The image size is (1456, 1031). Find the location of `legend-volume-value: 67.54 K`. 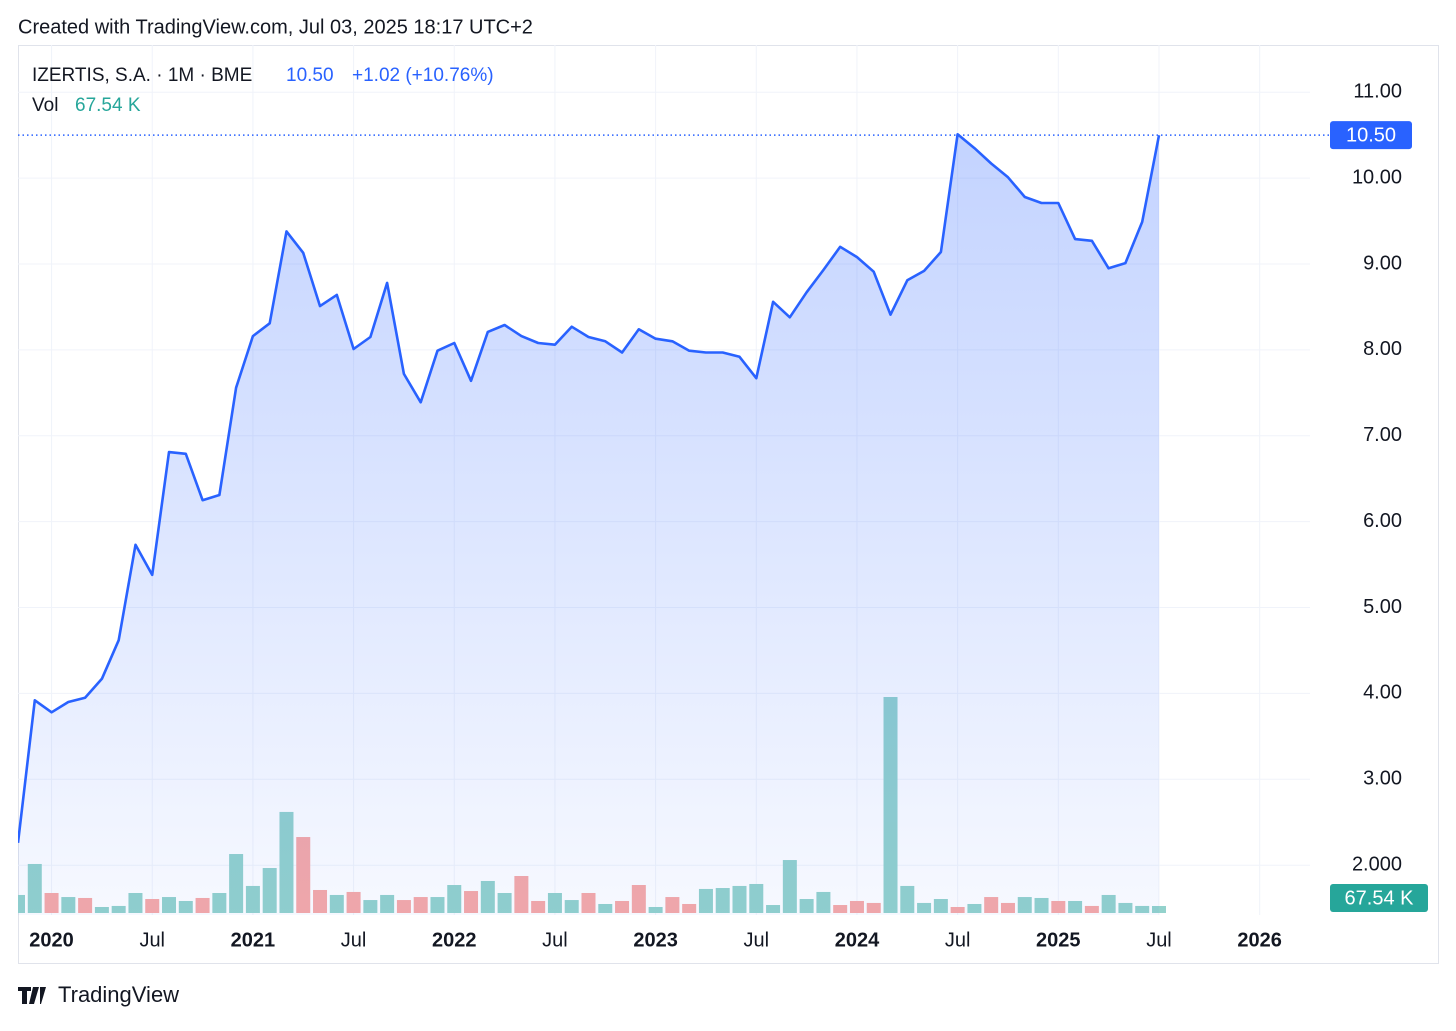

legend-volume-value: 67.54 K is located at coordinates (108, 105).